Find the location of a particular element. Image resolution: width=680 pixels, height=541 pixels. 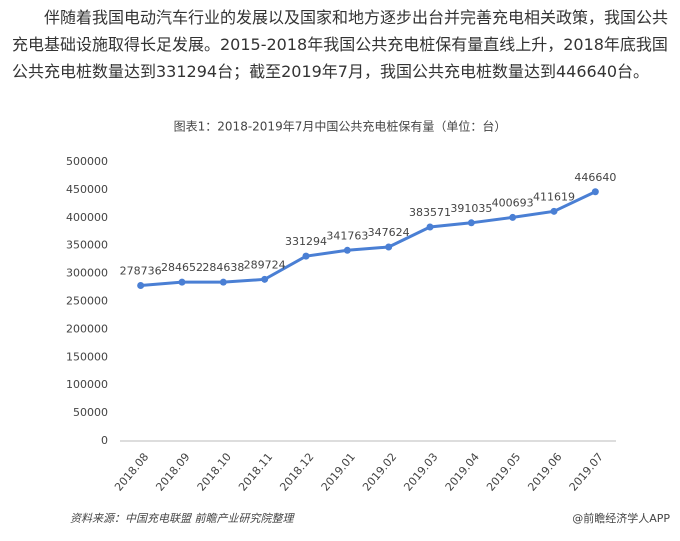

data-label: 289724 is located at coordinates (265, 264).